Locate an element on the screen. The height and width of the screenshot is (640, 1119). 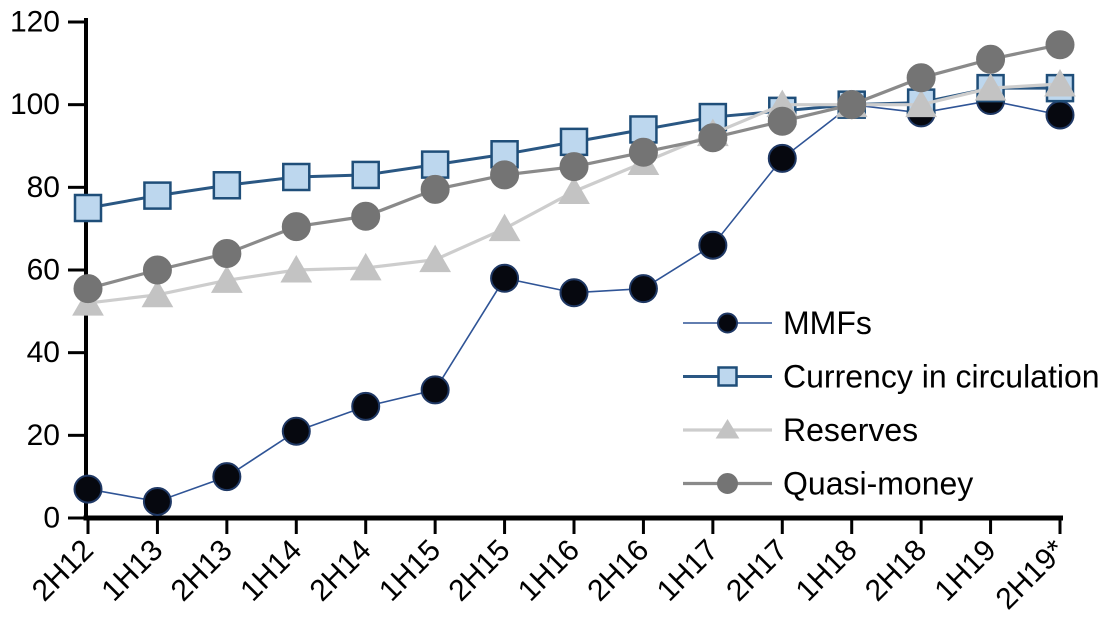
y-axis-tick-label: 20 is located at coordinates (43, 435).